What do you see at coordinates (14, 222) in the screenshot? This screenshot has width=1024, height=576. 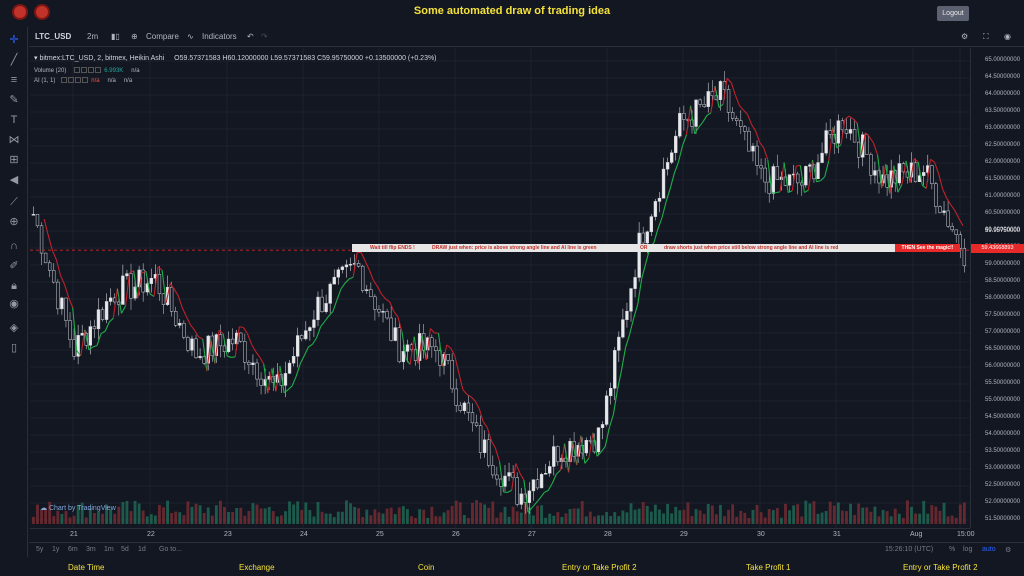 I see `zoom-in-icon: ⊕` at bounding box center [14, 222].